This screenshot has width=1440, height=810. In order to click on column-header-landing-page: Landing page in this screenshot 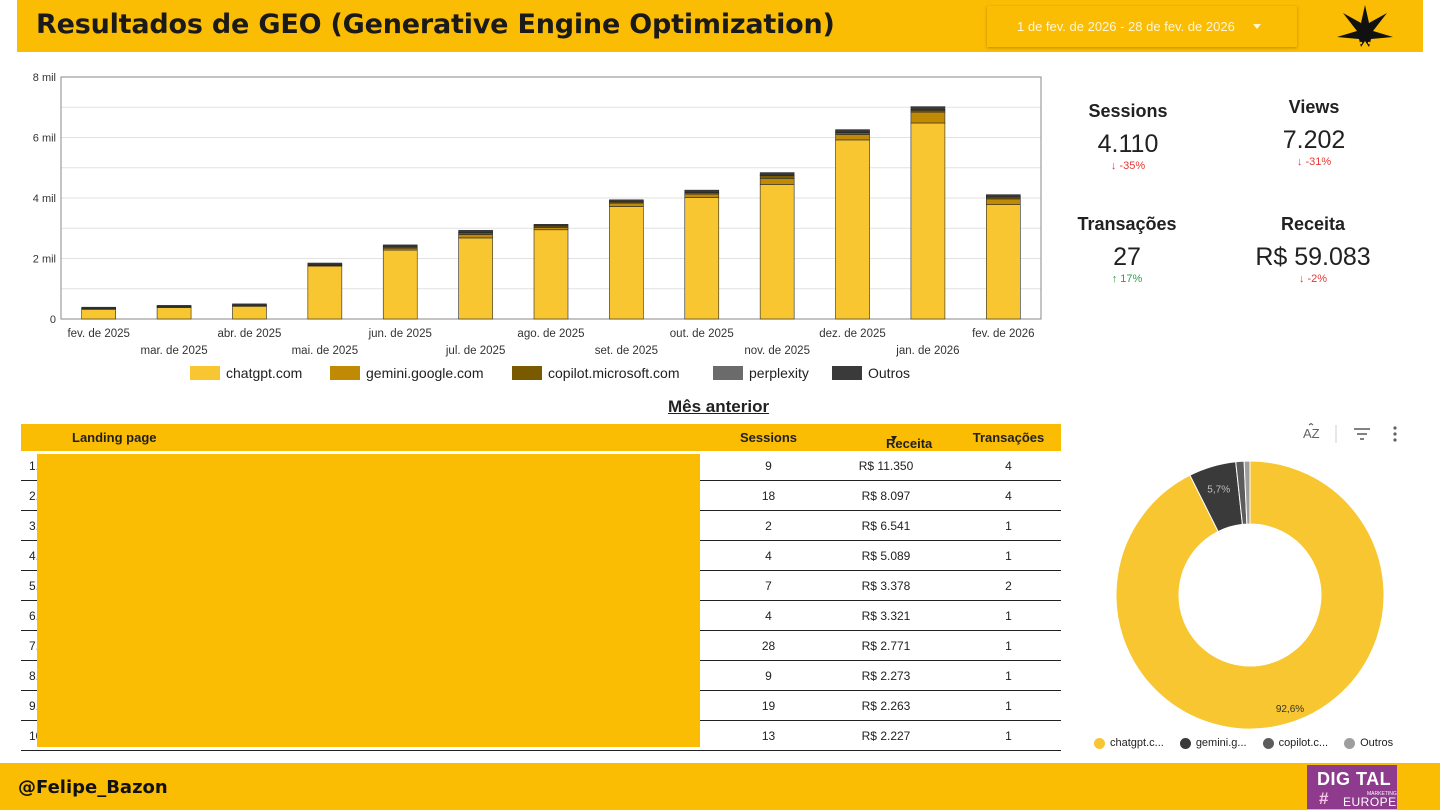, I will do `click(114, 437)`.